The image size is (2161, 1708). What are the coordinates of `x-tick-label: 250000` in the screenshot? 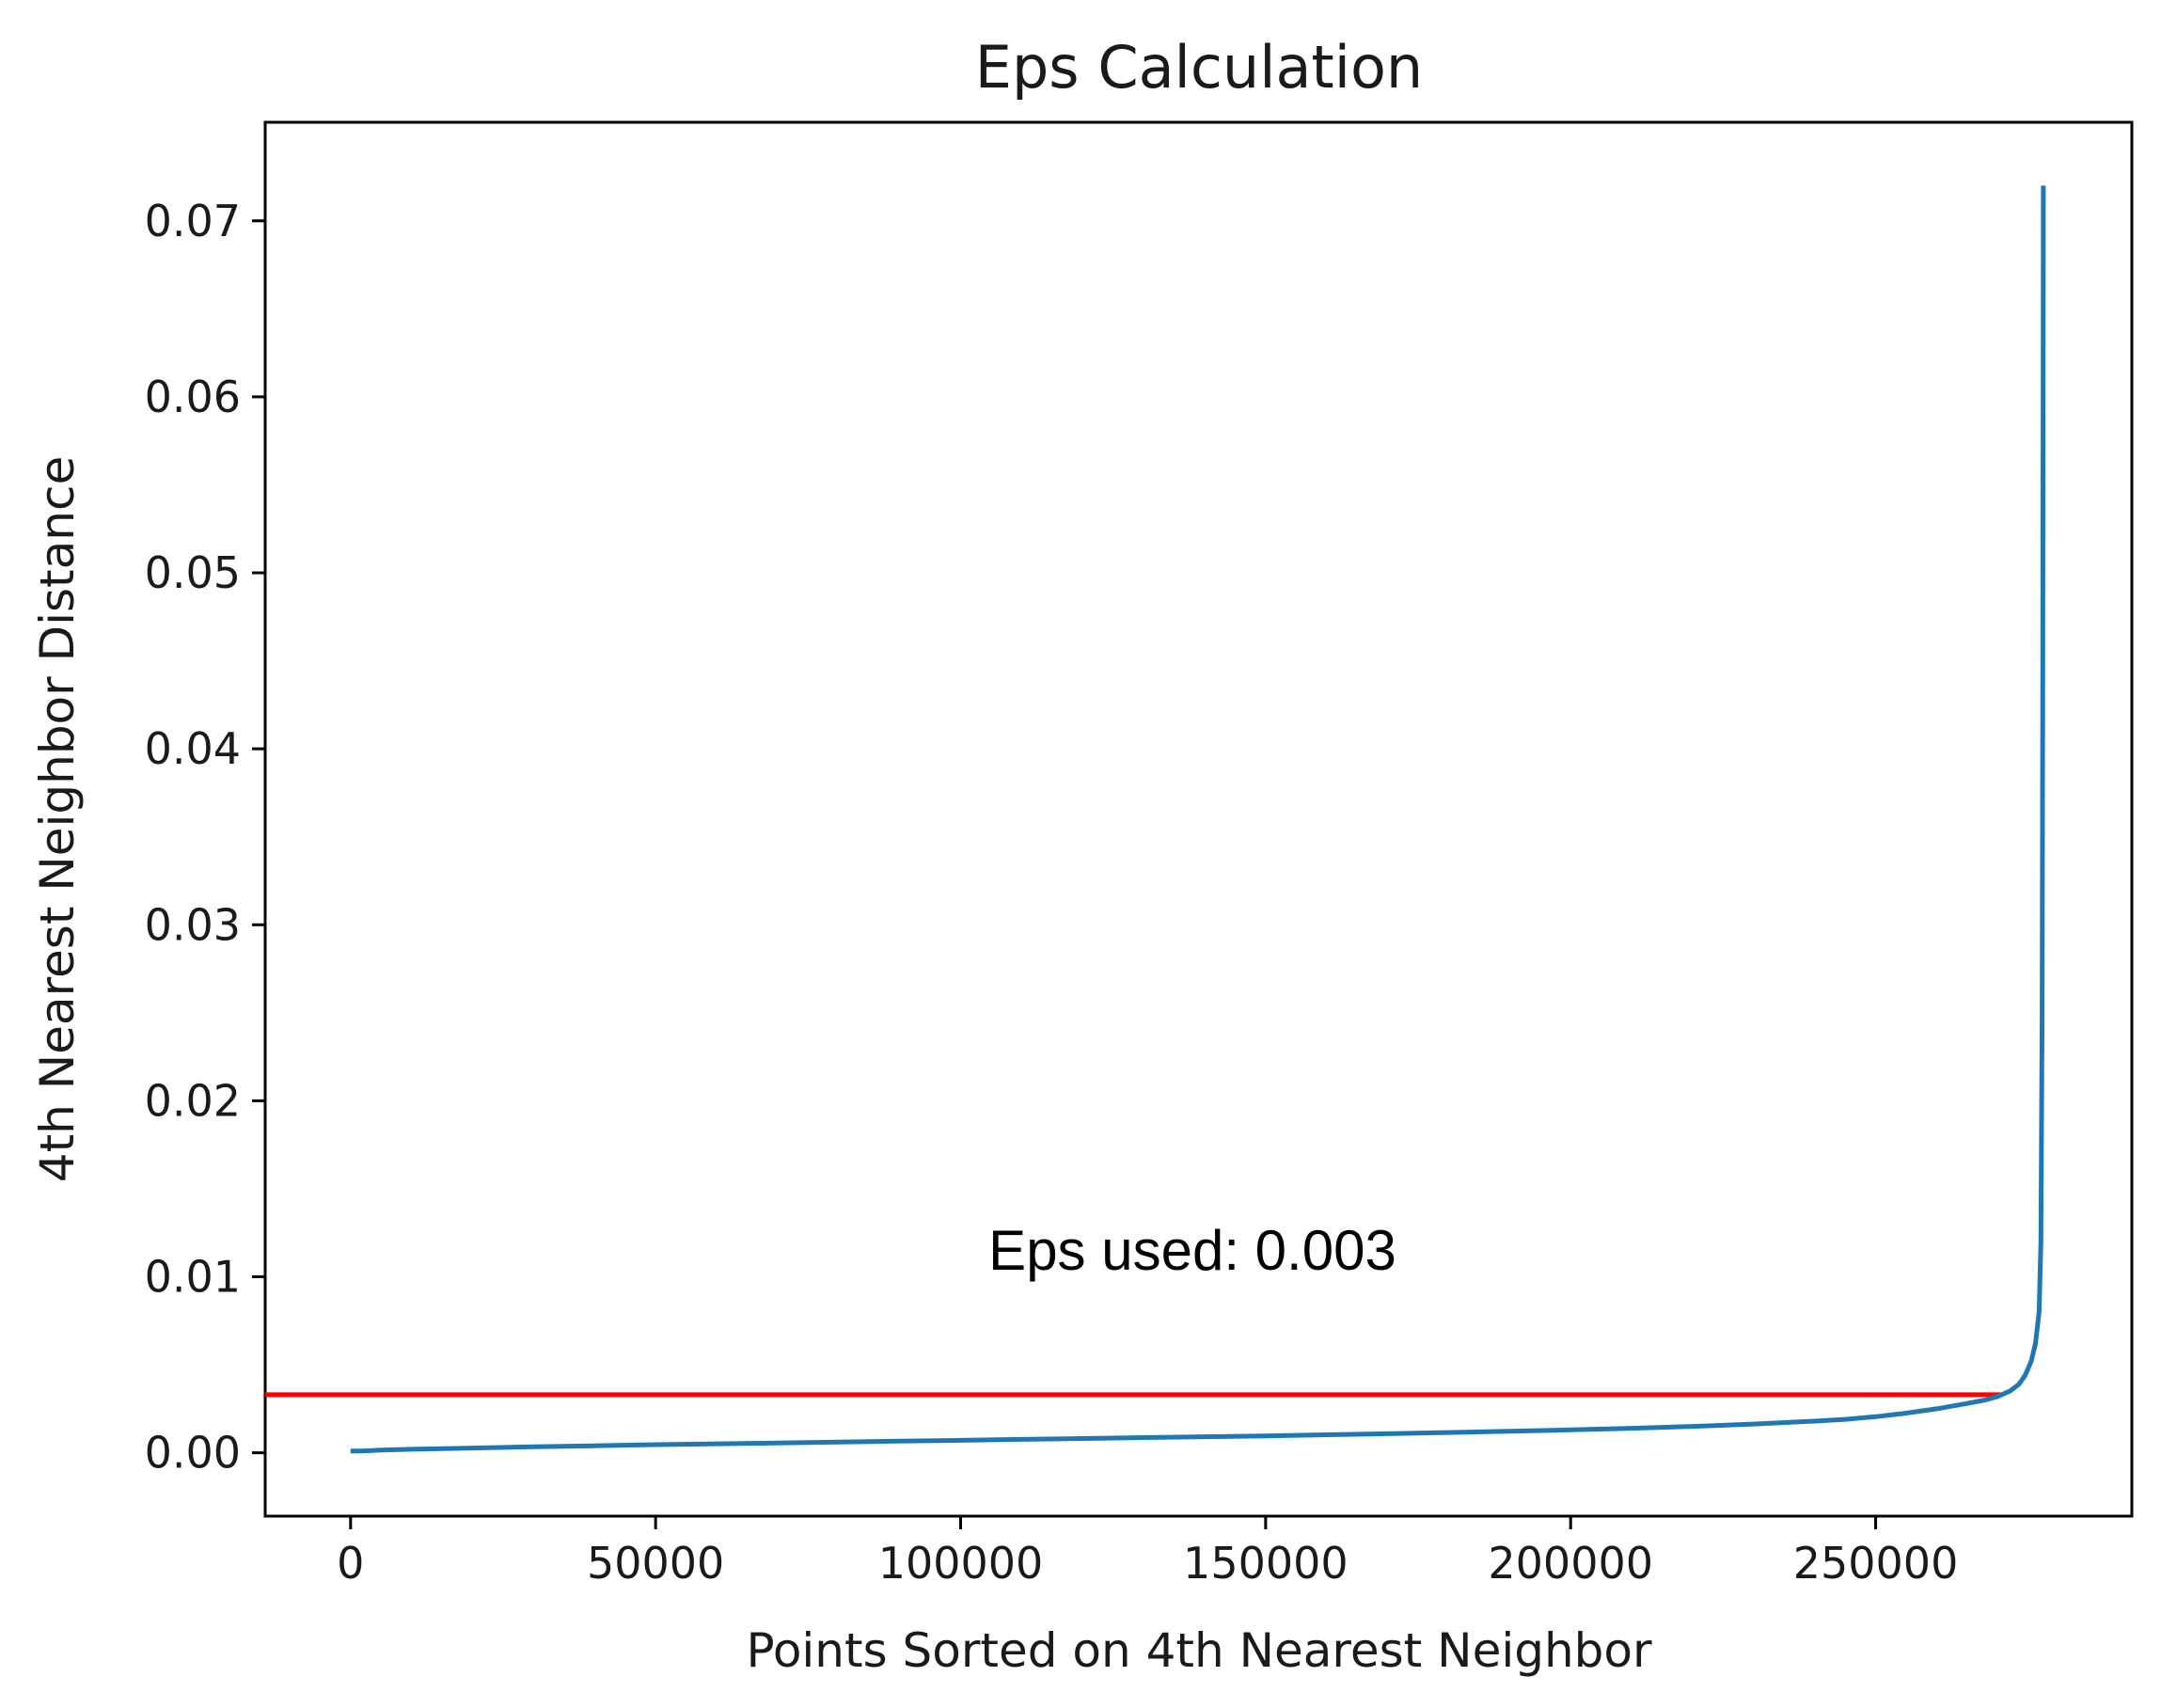 It's located at (1876, 1564).